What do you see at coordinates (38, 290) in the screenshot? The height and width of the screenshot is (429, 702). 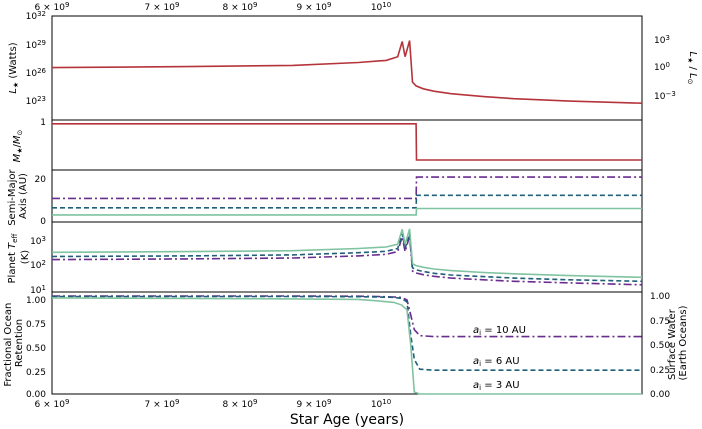 I see `teff-ytick-1e1: 10¹` at bounding box center [38, 290].